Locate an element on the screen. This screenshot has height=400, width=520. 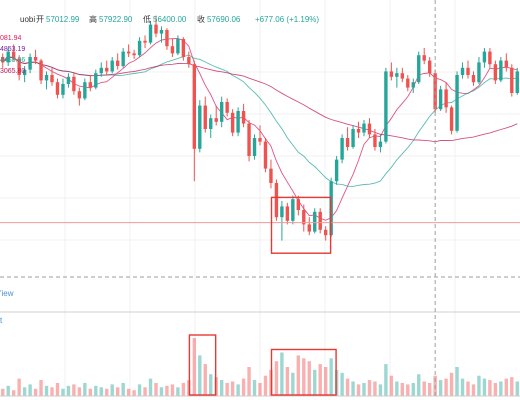
ma-legend-2: 4853.19 is located at coordinates (12, 49).